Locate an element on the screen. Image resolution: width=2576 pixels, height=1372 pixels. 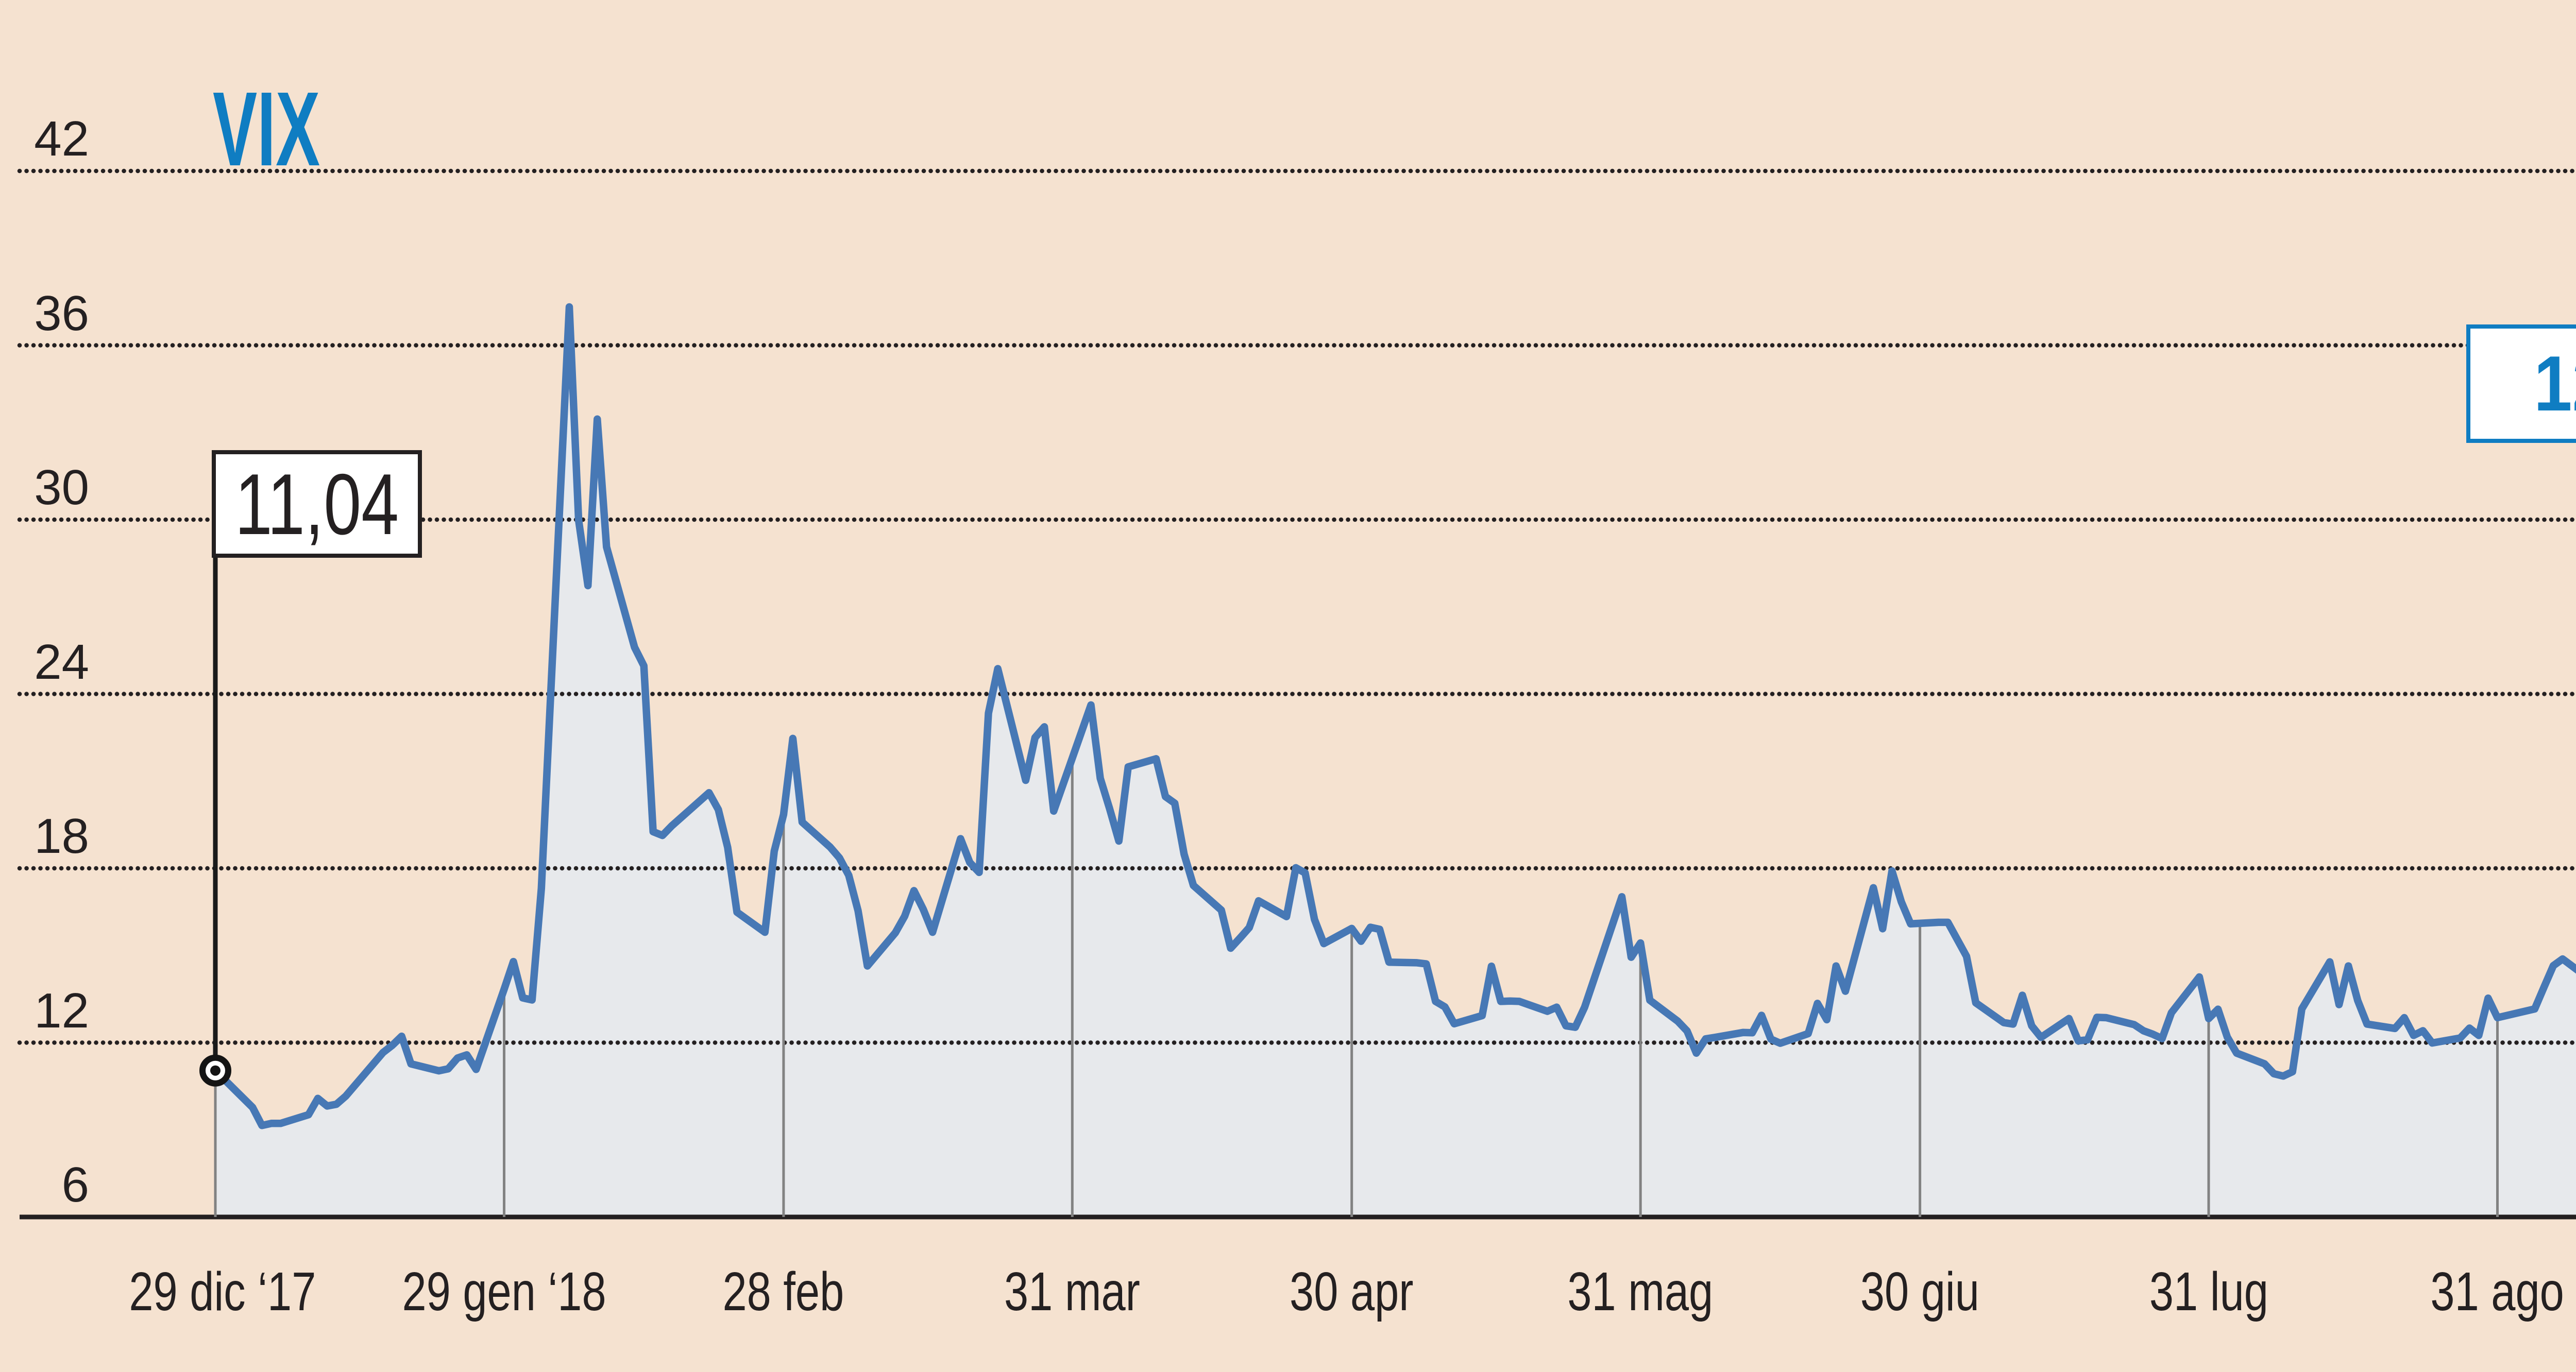
x-tick-label: 31 ago is located at coordinates (2497, 1291).